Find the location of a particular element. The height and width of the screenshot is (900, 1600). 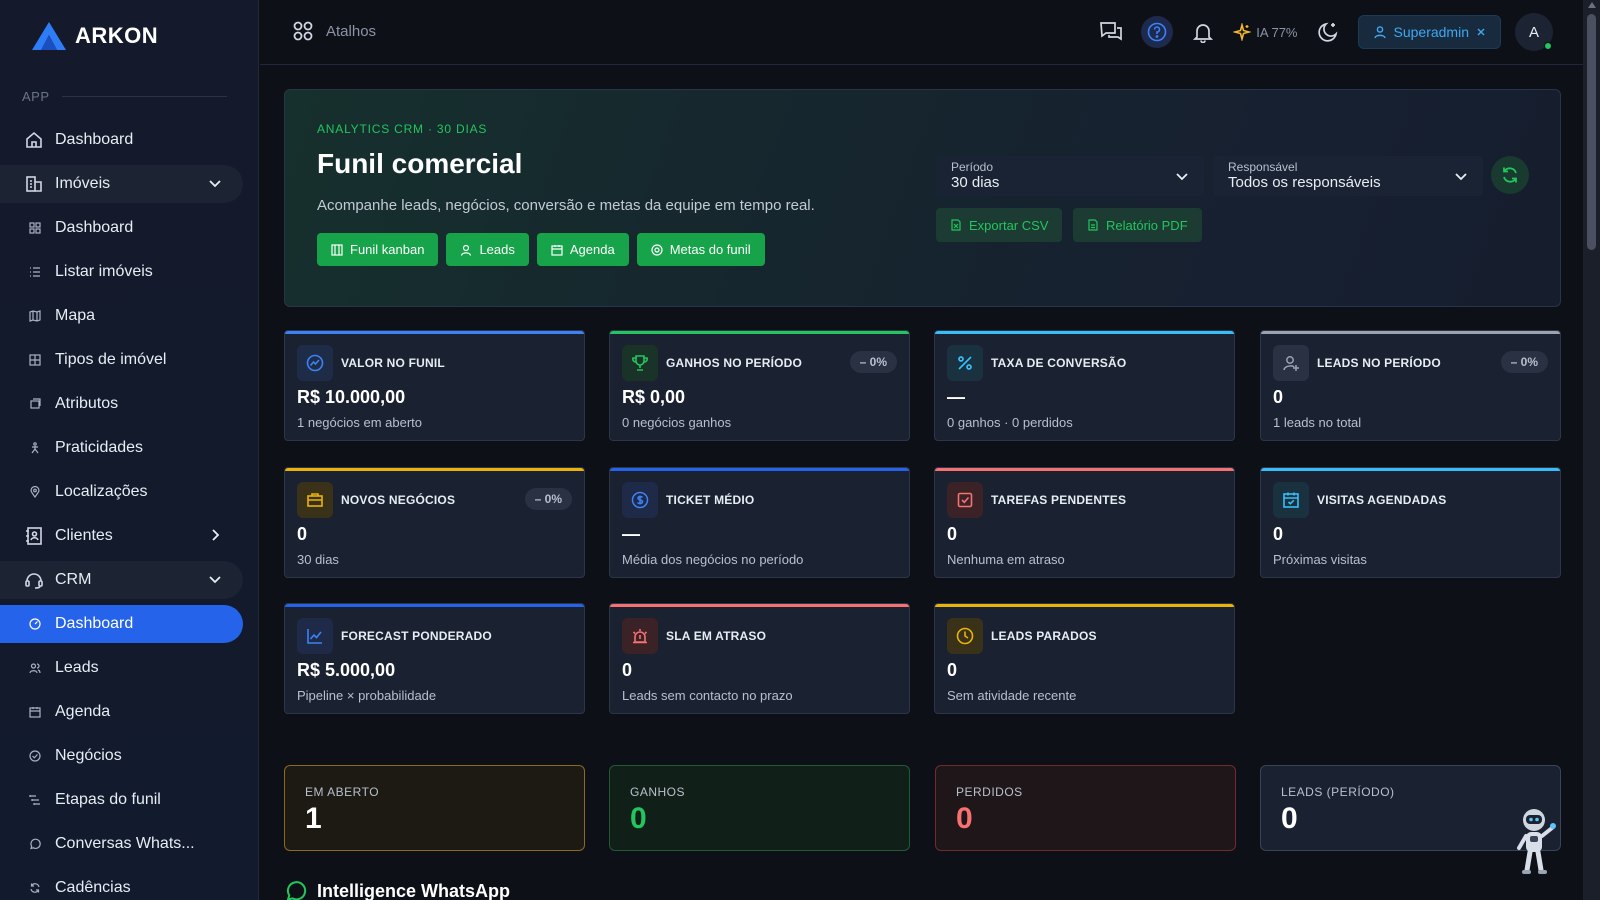

funil-kanban-button: Funil kanban is located at coordinates (378, 249).